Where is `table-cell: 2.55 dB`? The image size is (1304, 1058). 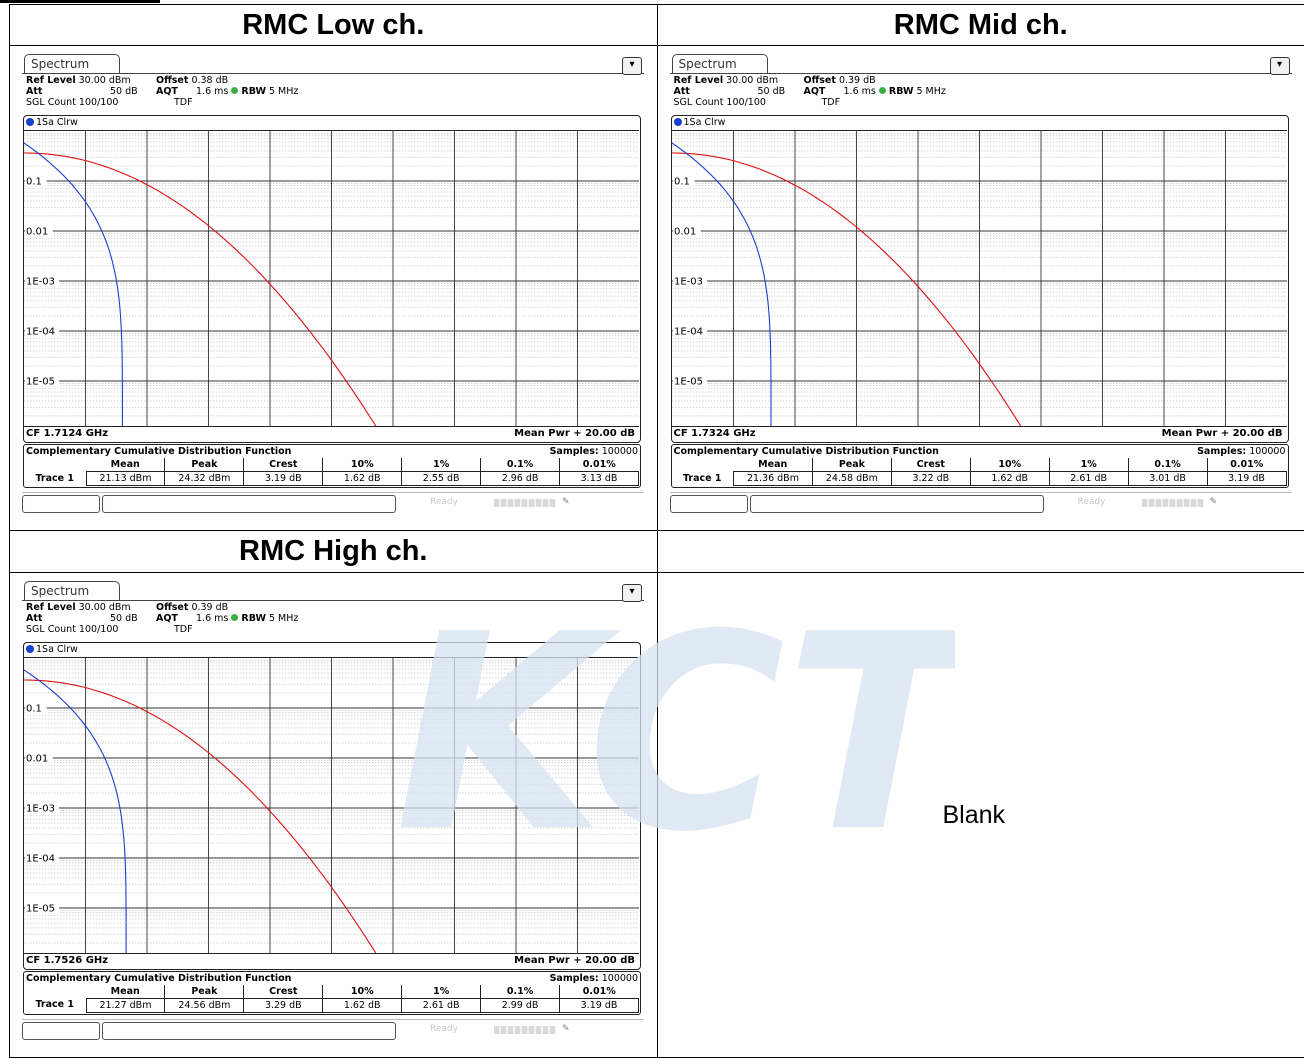 table-cell: 2.55 dB is located at coordinates (441, 479).